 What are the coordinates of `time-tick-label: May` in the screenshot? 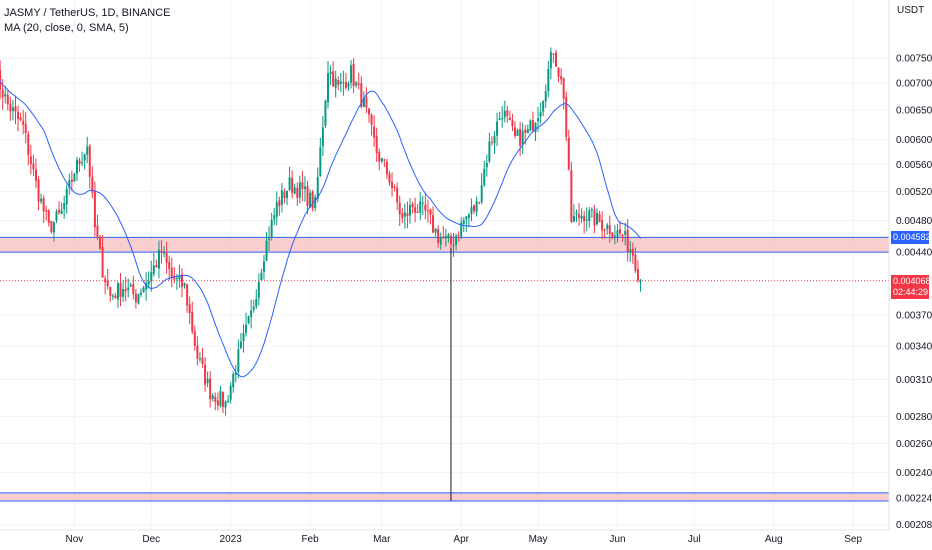 It's located at (538, 539).